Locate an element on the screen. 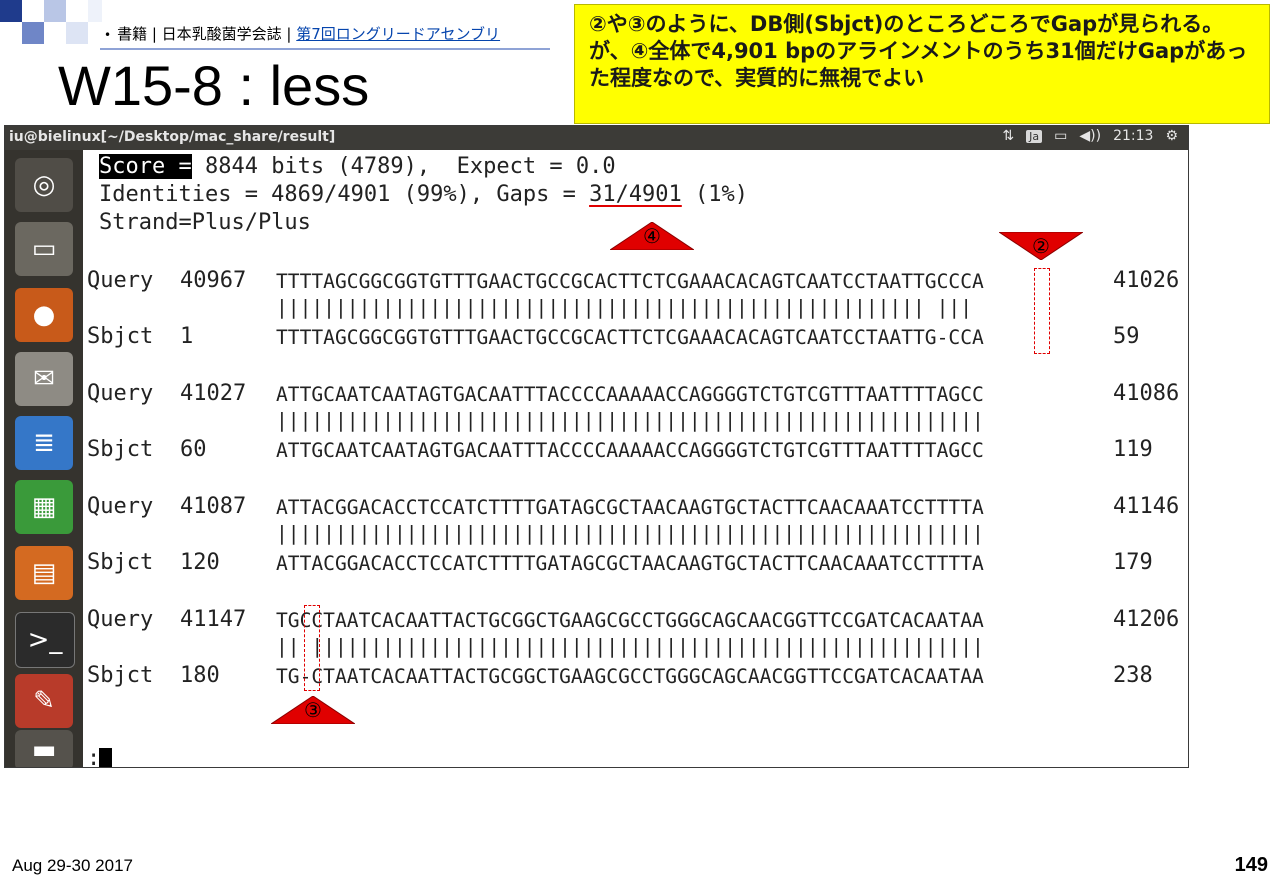 The width and height of the screenshot is (1280, 886). query-start: 41147 is located at coordinates (213, 619).